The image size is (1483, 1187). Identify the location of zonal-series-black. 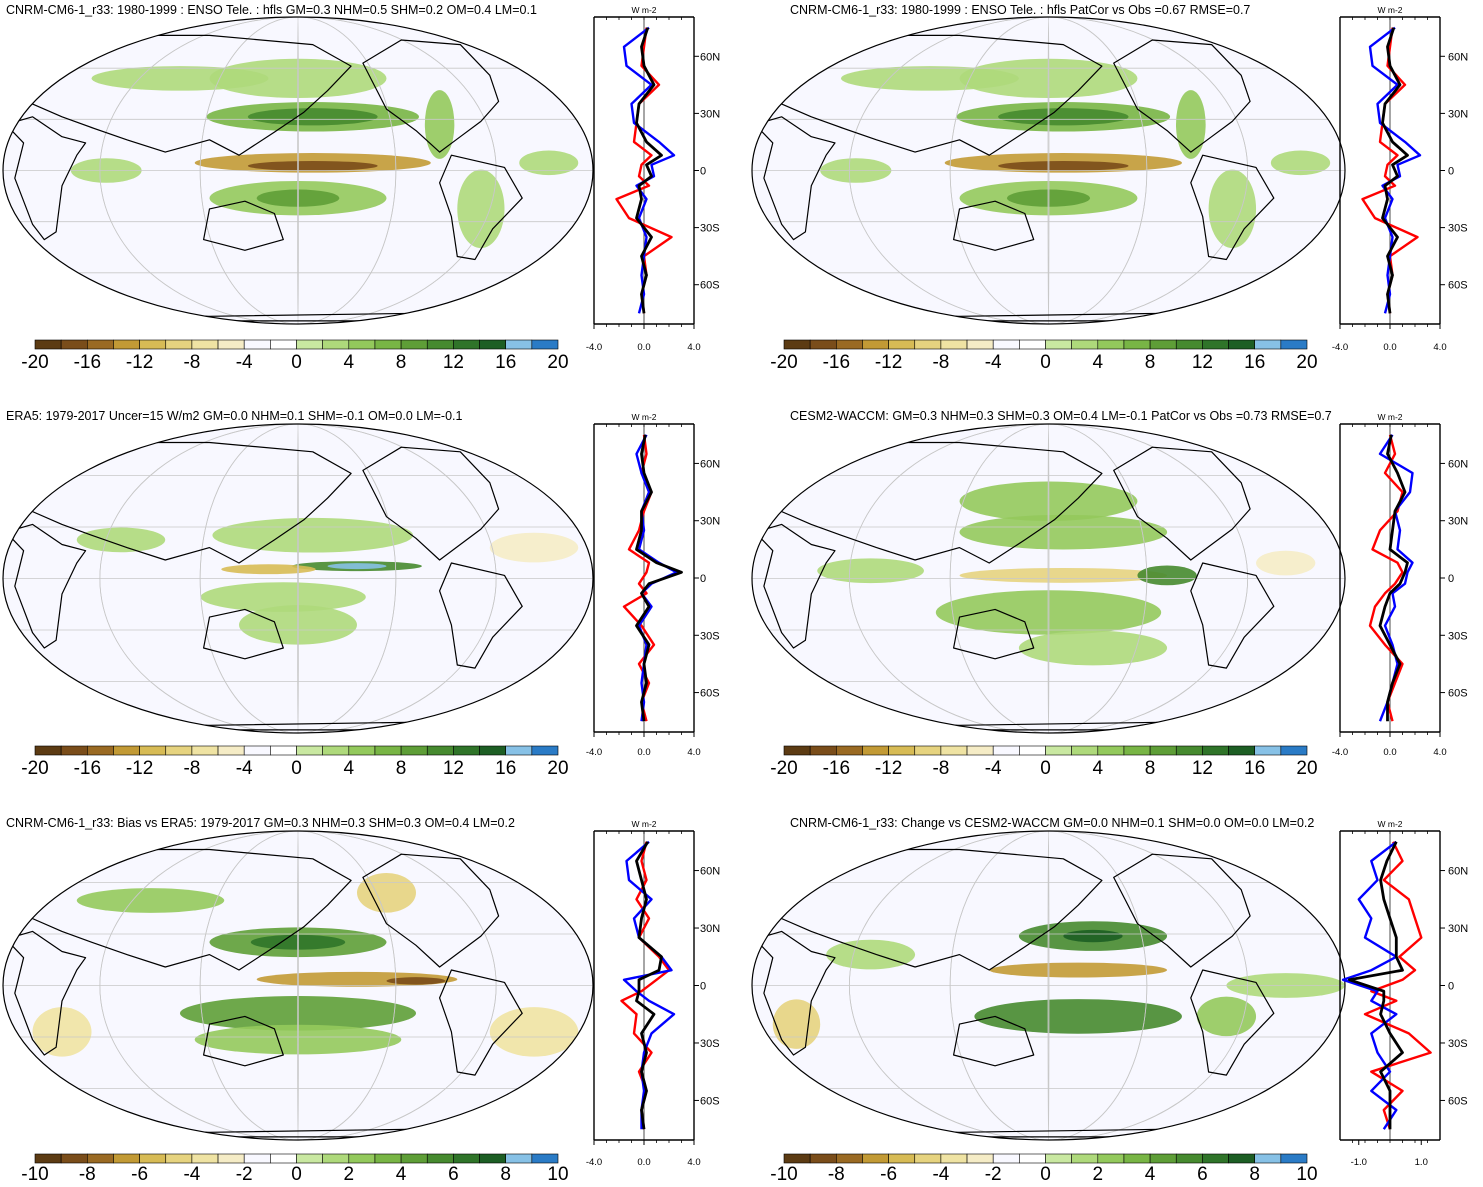
(649, 170).